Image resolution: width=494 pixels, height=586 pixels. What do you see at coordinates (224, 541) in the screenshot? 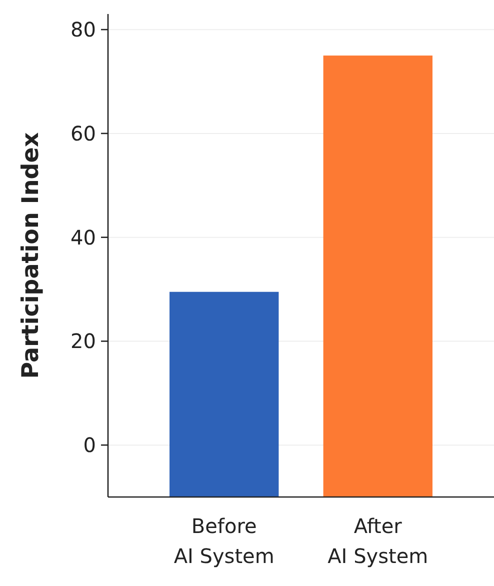
I see `x-tick-label: Before AI System` at bounding box center [224, 541].